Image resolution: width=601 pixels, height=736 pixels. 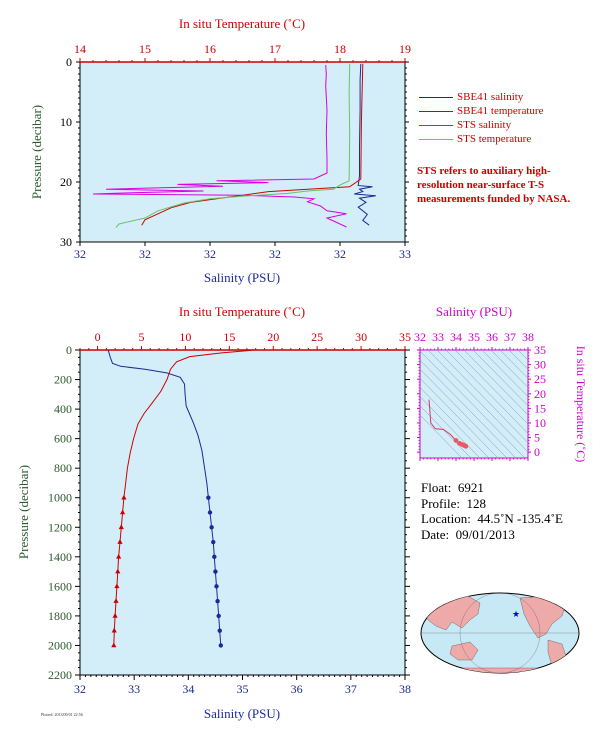 What do you see at coordinates (340, 49) in the screenshot?
I see `top-temp-tick-label: 18` at bounding box center [340, 49].